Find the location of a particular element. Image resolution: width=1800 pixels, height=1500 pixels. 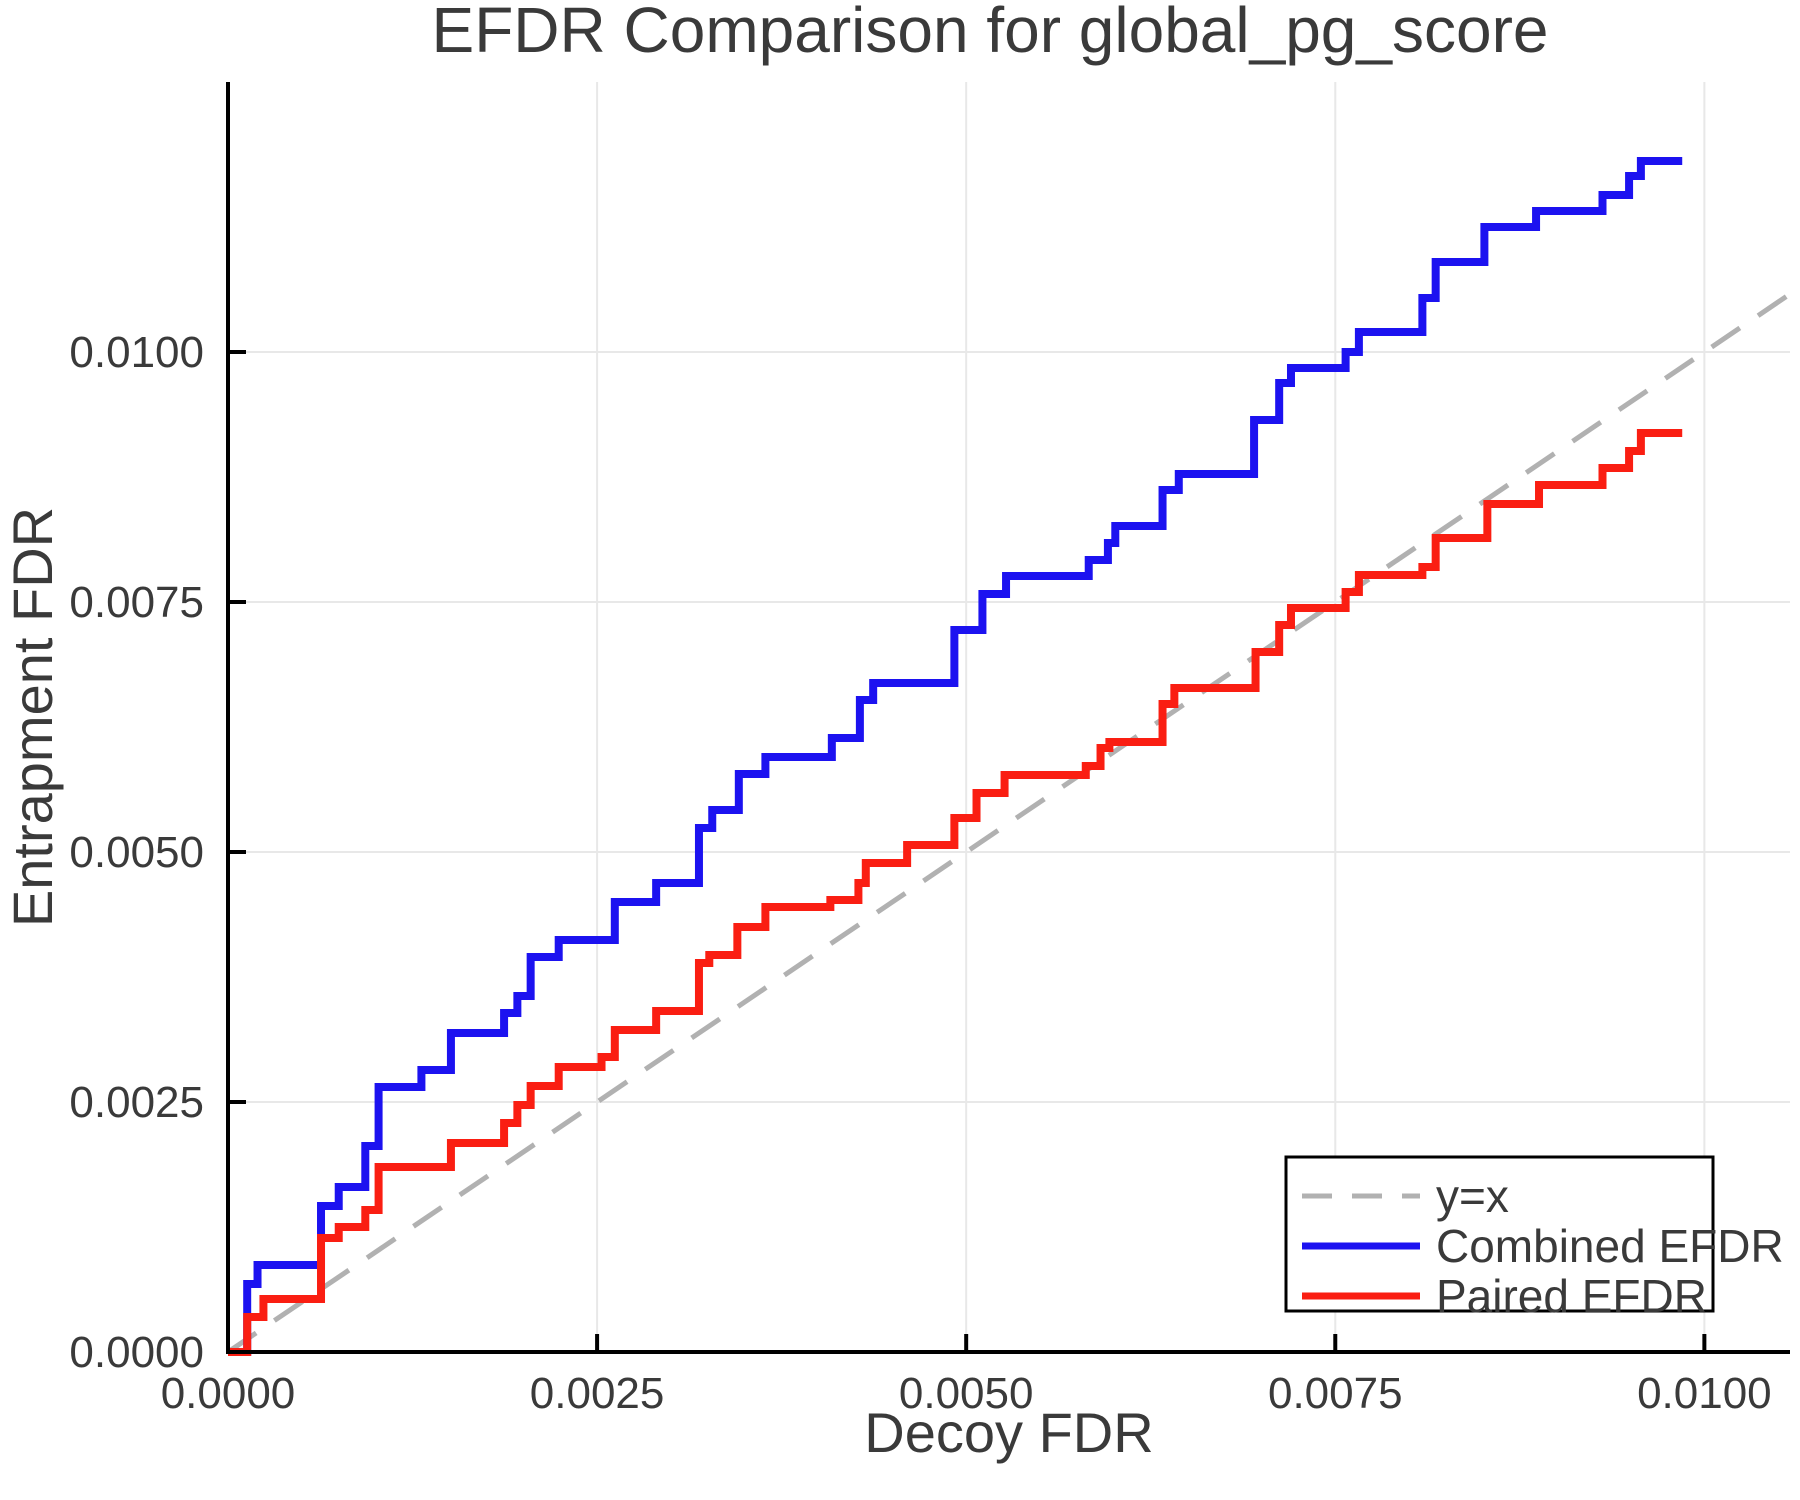

legend-label-identity: y=x is located at coordinates (1472, 1196).